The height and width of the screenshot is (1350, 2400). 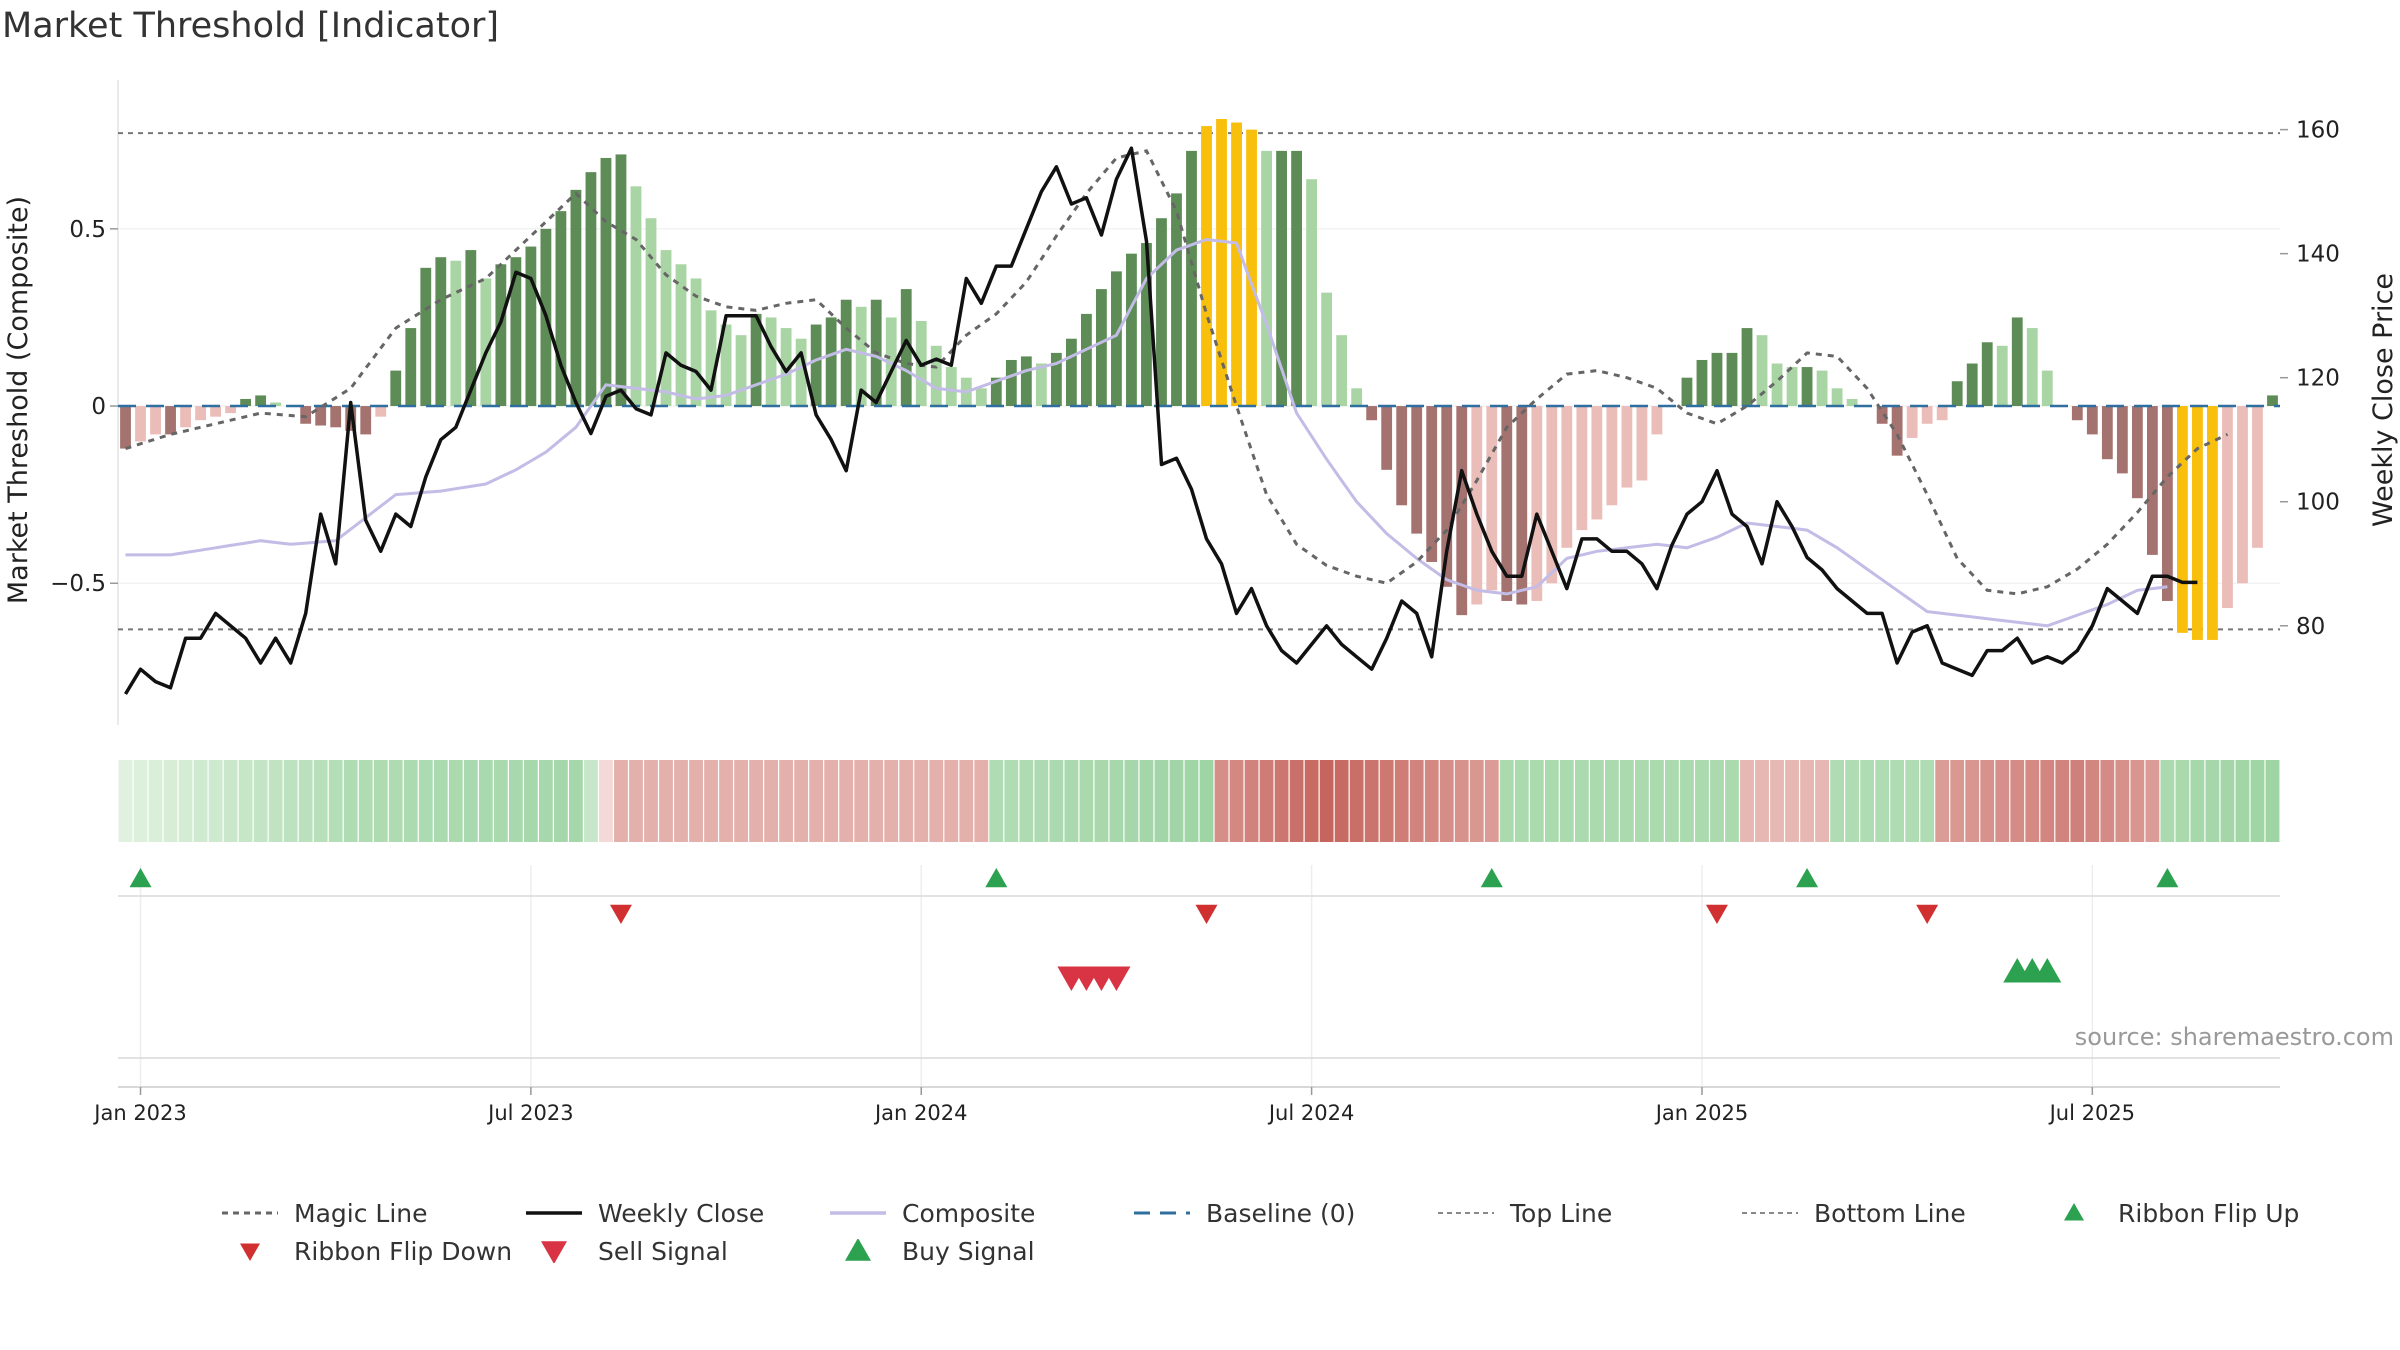 I want to click on sell-signal-markers, so click(x=1094, y=978).